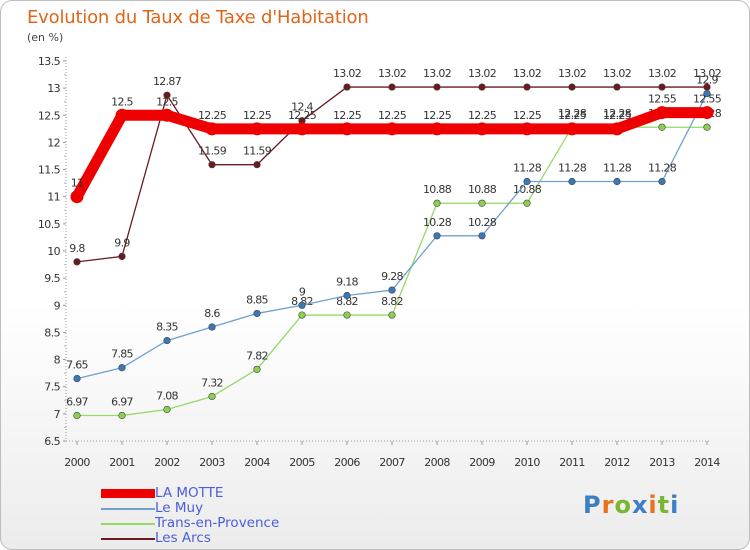  Describe the element at coordinates (77, 183) in the screenshot. I see `data-label-la-motte: 11` at that location.